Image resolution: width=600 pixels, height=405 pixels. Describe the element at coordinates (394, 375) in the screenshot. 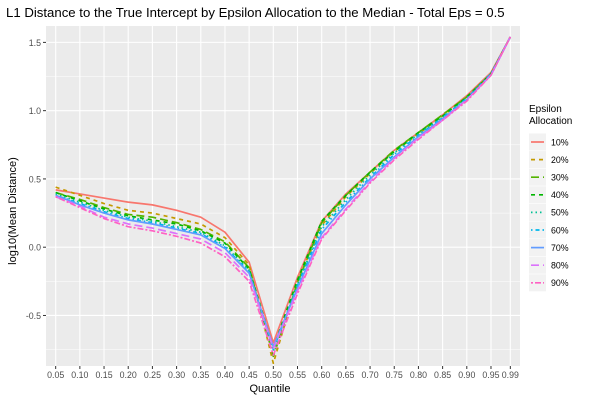

I see `x-tick-label: 0.75` at that location.